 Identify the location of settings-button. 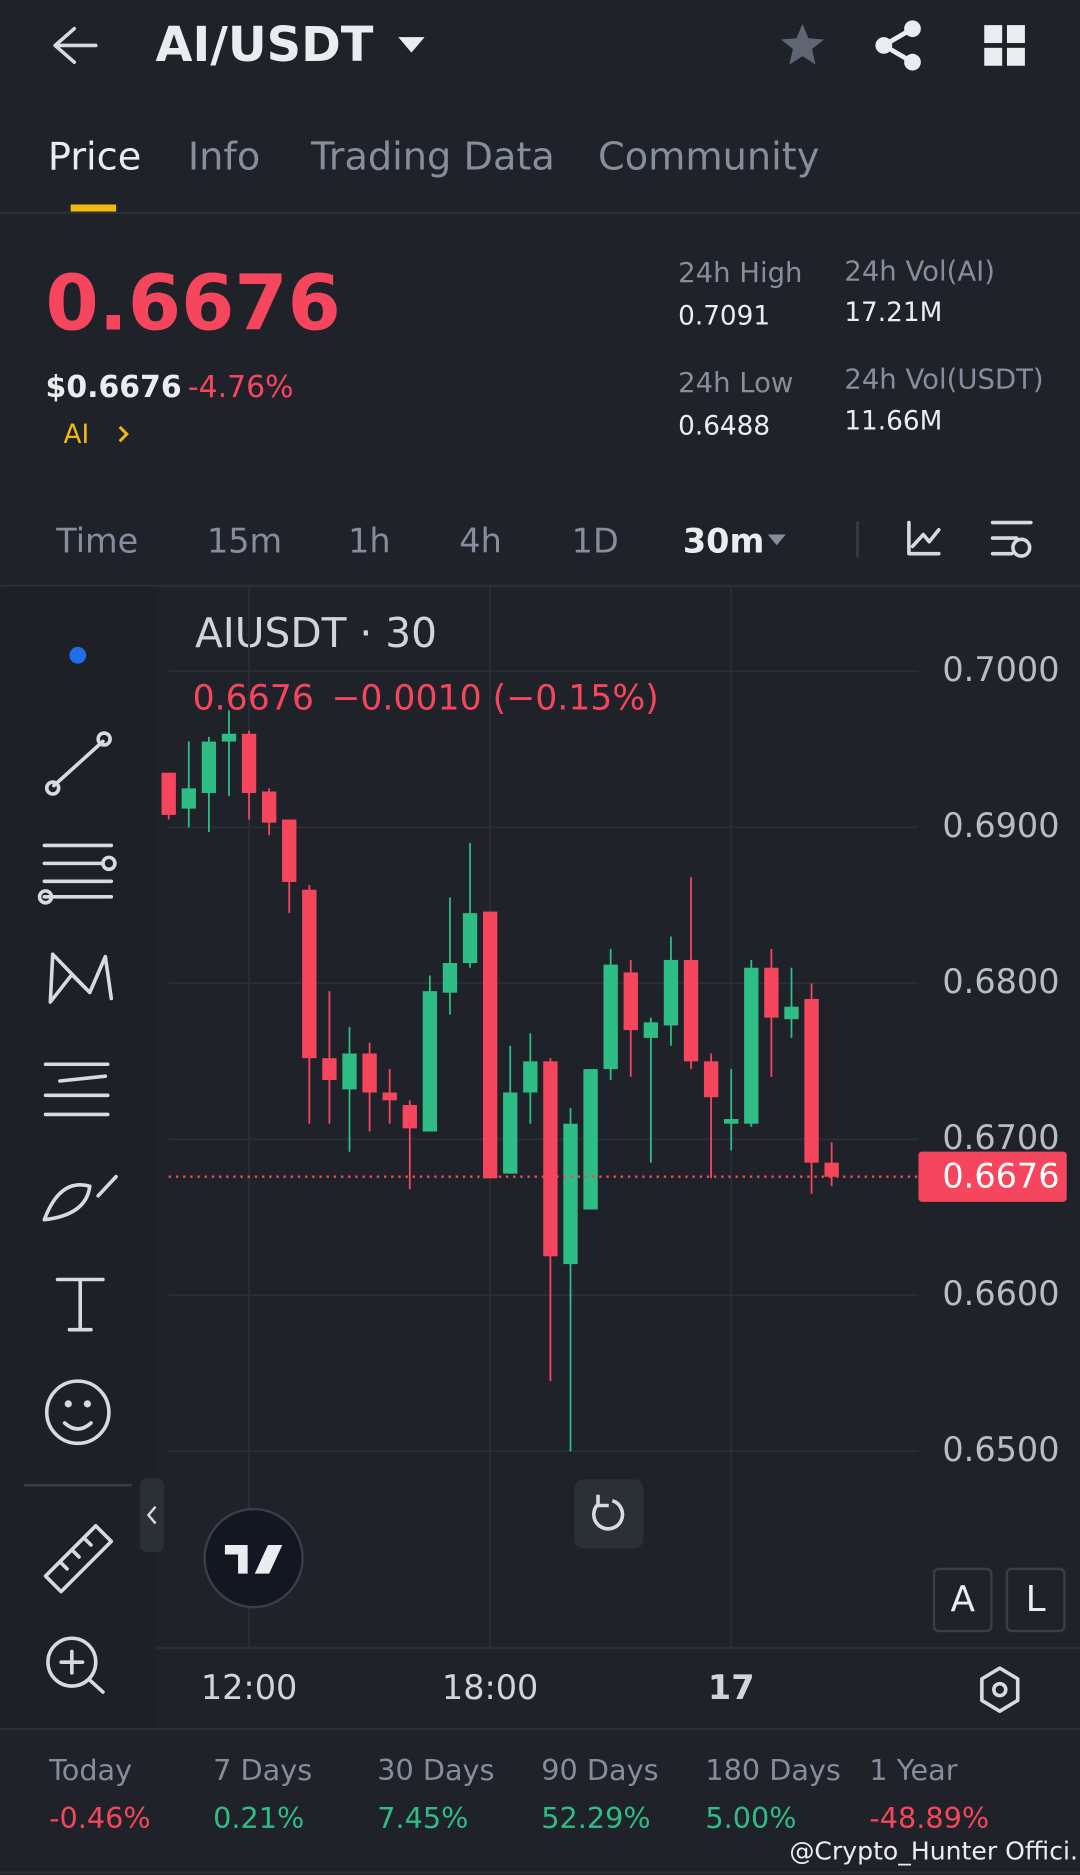
(1011, 538).